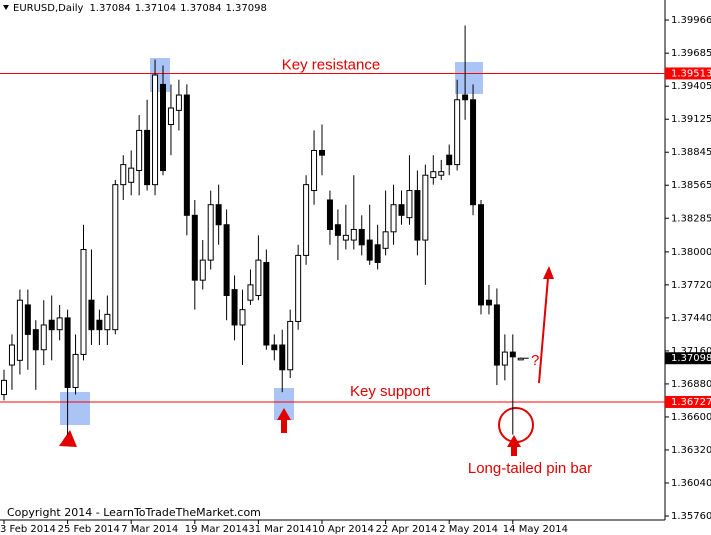 The height and width of the screenshot is (535, 711). I want to click on y-tick-label: 1.39966, so click(691, 20).